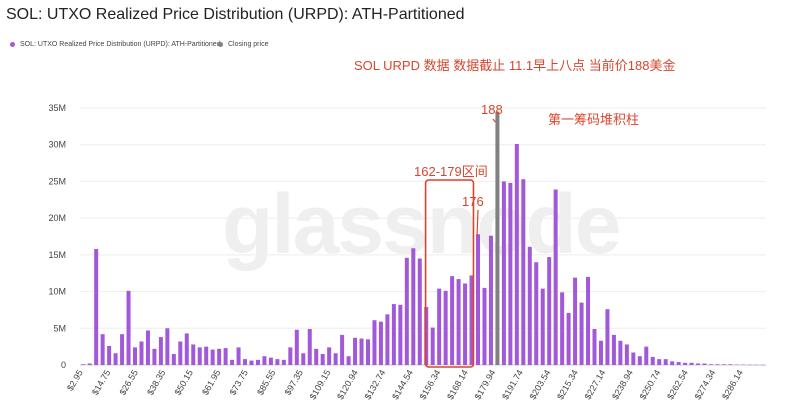 The image size is (800, 406). Describe the element at coordinates (266, 382) in the screenshot. I see `x-tick-label: $85.55` at that location.